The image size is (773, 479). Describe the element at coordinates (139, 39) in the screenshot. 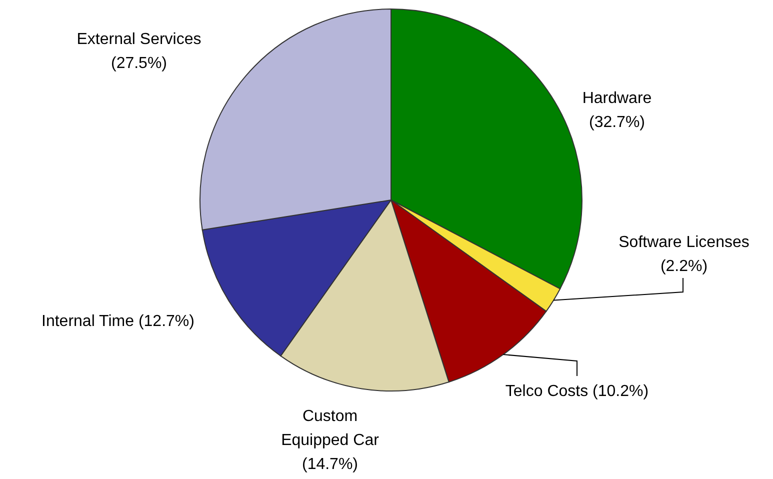

I see `slice-label: External Services` at that location.